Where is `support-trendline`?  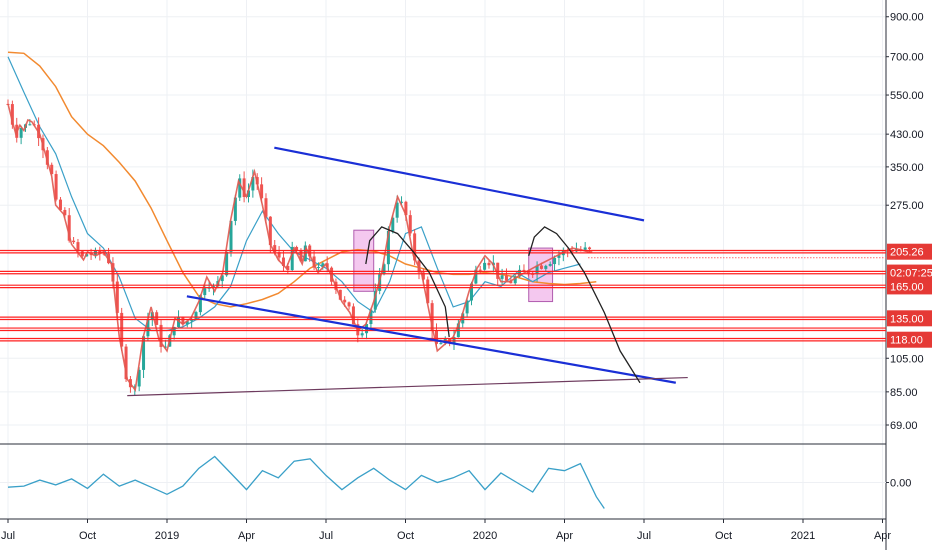
support-trendline is located at coordinates (407, 386).